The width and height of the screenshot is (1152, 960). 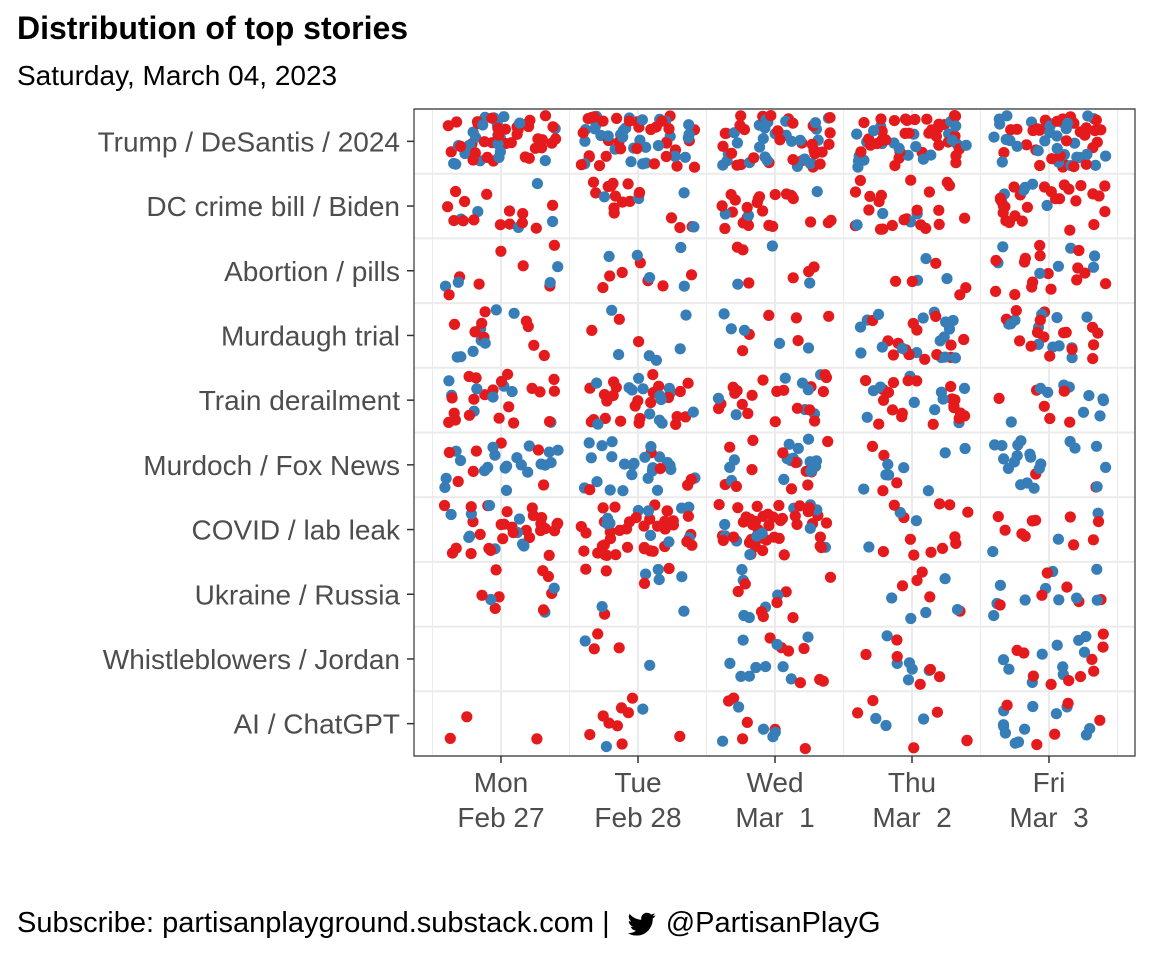 I want to click on twitter-bird-icon, so click(x=642, y=924).